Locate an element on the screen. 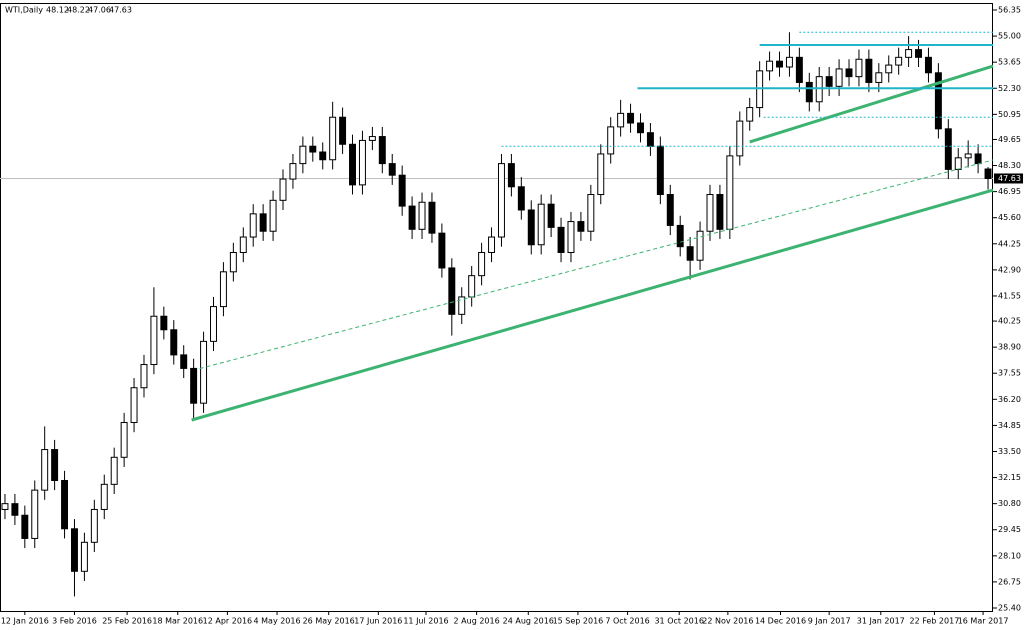  last-high: 48.22 is located at coordinates (78, 10).